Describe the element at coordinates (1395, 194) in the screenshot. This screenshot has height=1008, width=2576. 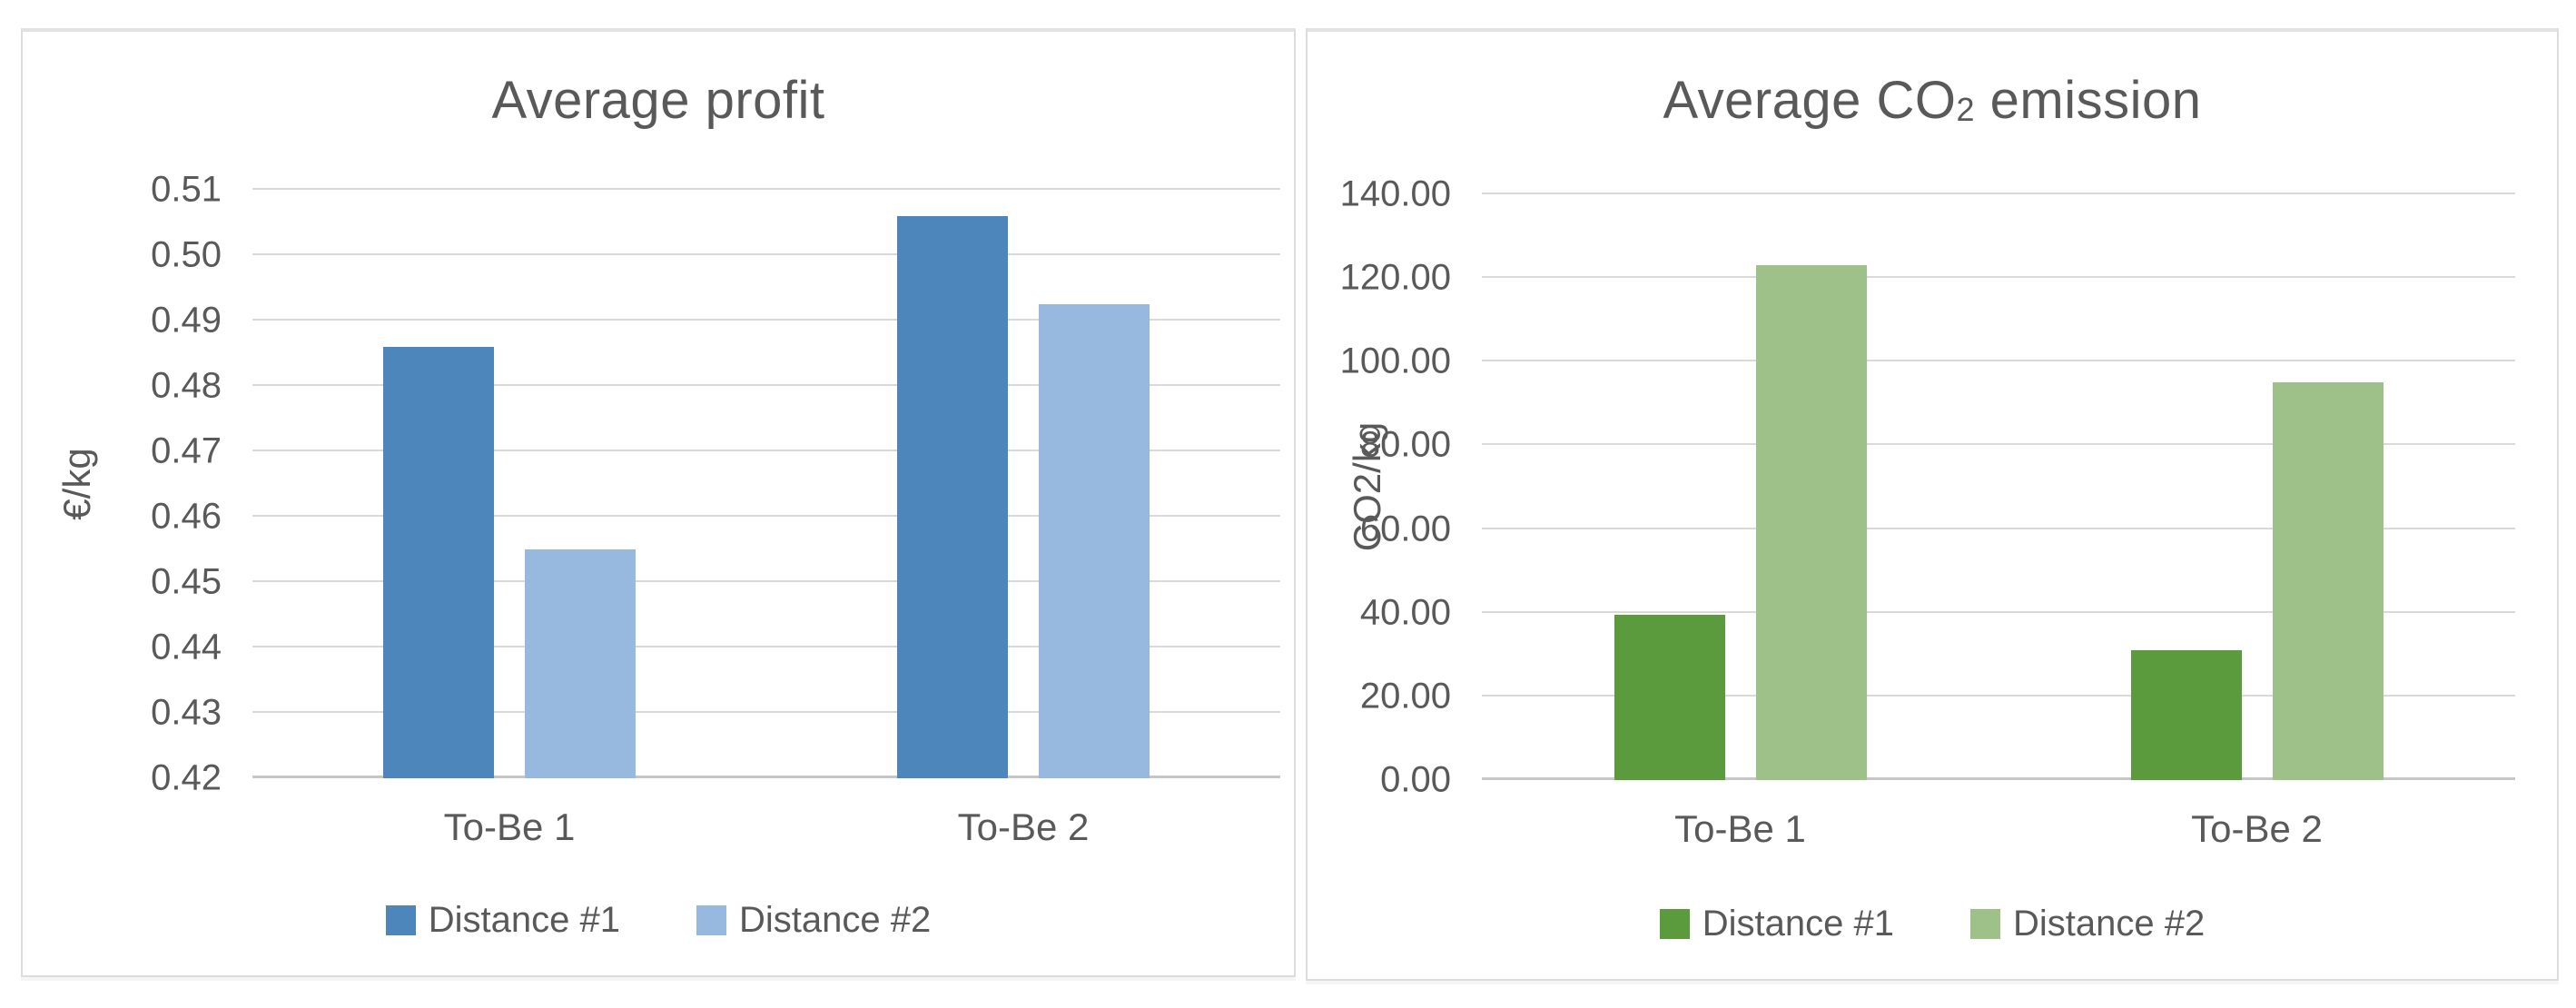
I see `y-tick-label: 140.00` at that location.